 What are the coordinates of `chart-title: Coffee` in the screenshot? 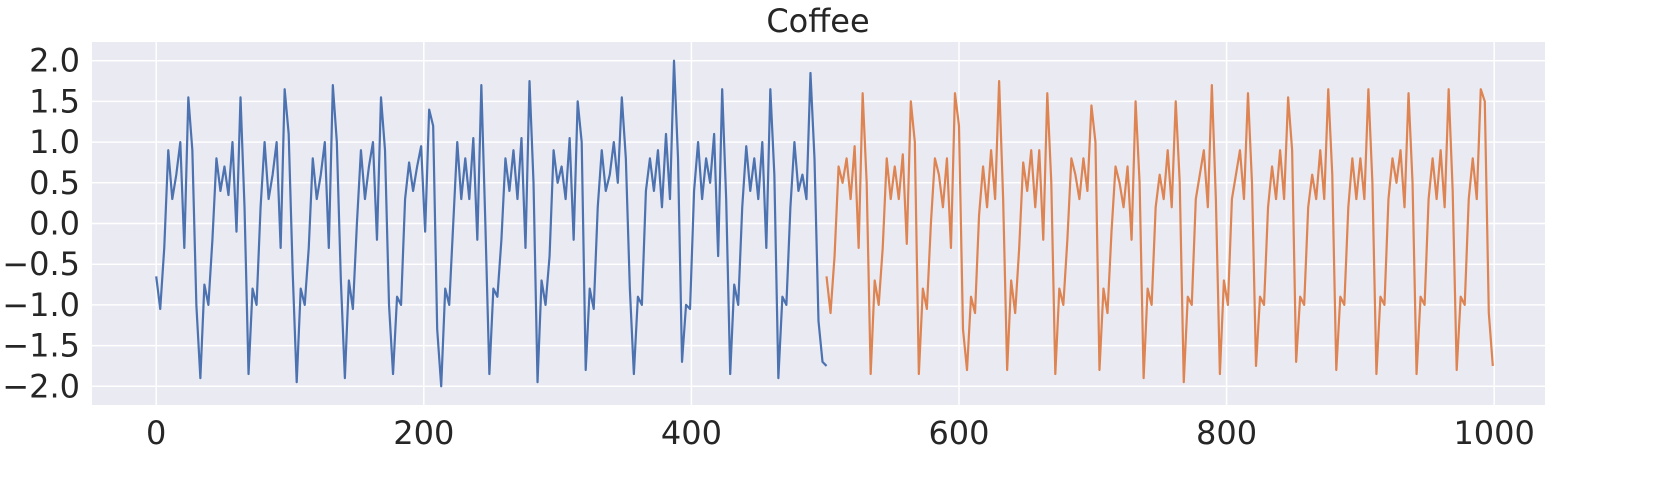 It's located at (817, 21).